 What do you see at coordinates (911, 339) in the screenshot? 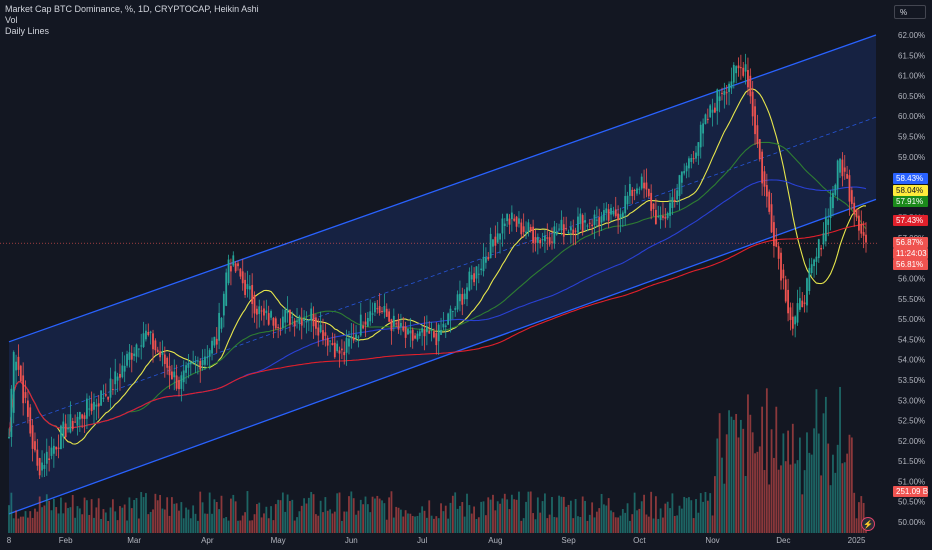
I see `y-tick-label: 54.50%` at bounding box center [911, 339].